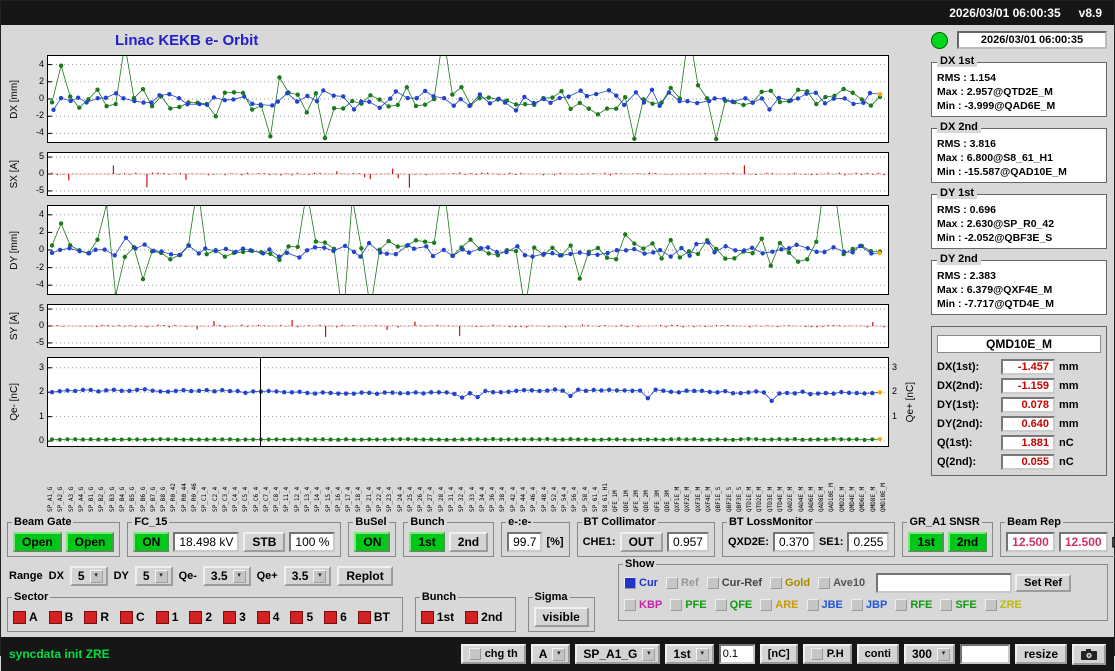  What do you see at coordinates (164, 499) in the screenshot?
I see `bpm-label: SP_B8_G` at bounding box center [164, 499].